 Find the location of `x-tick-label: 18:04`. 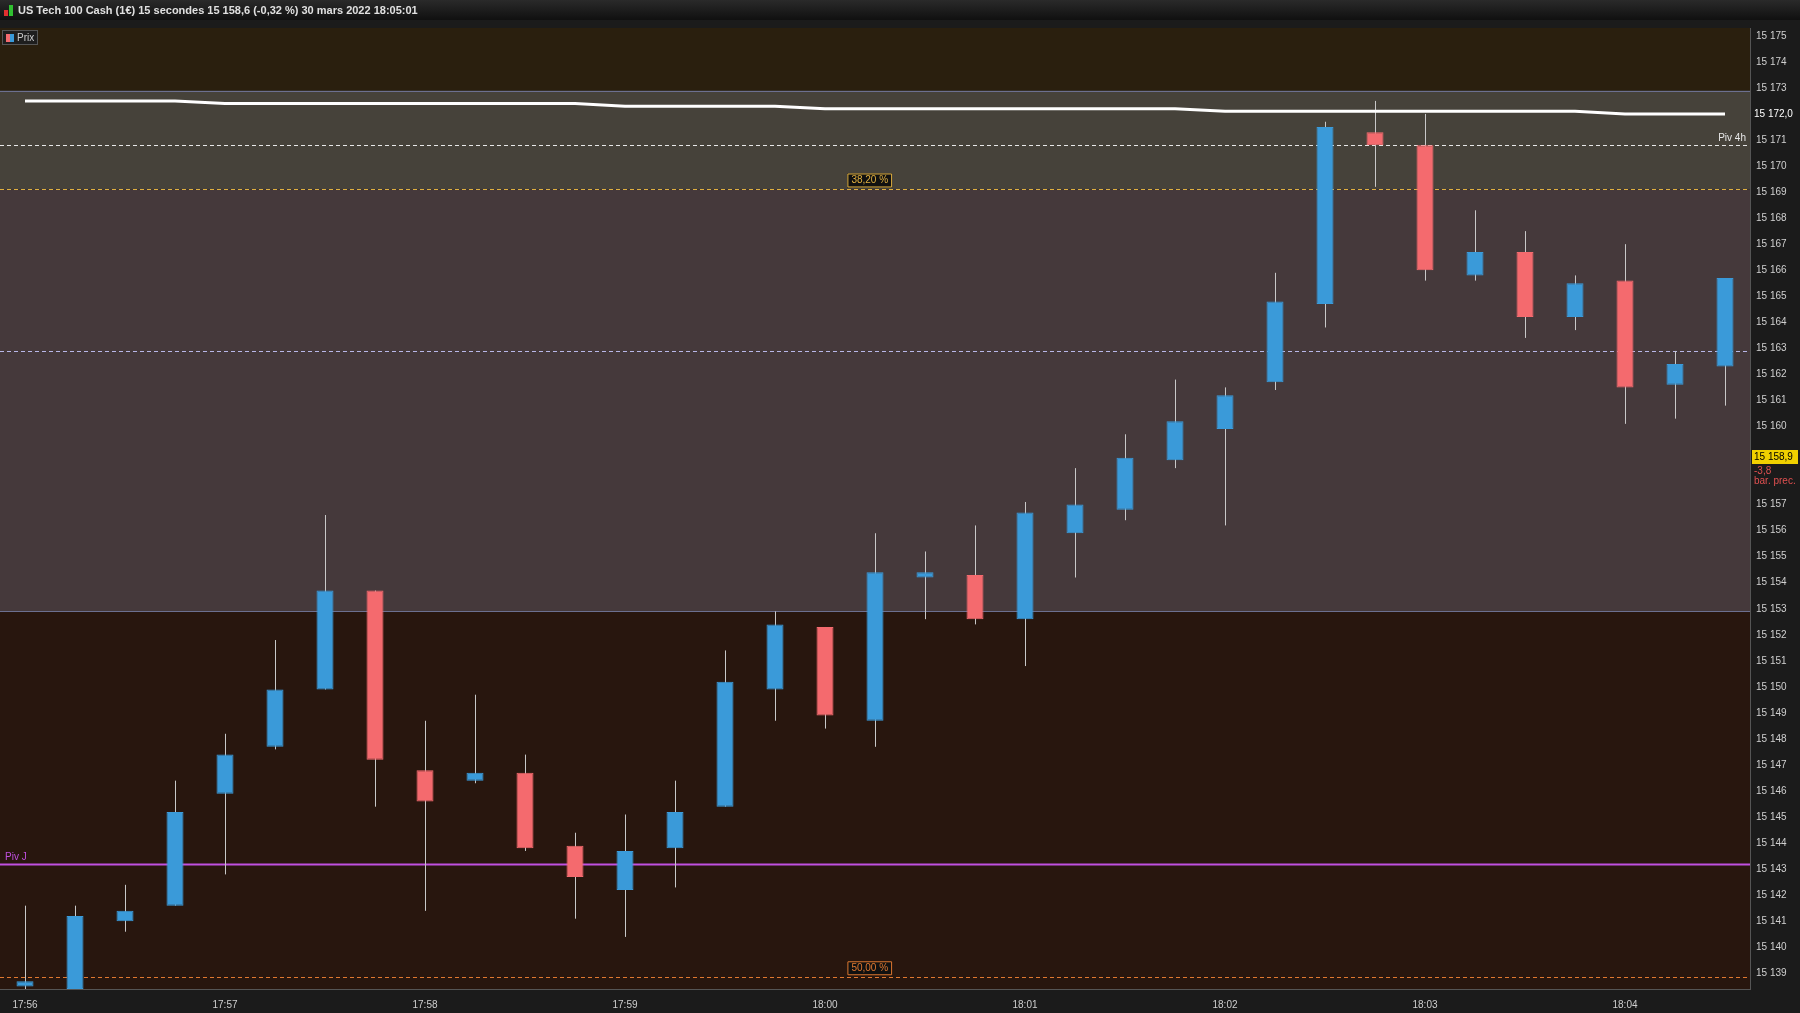

x-tick-label: 18:04 is located at coordinates (1625, 1004).